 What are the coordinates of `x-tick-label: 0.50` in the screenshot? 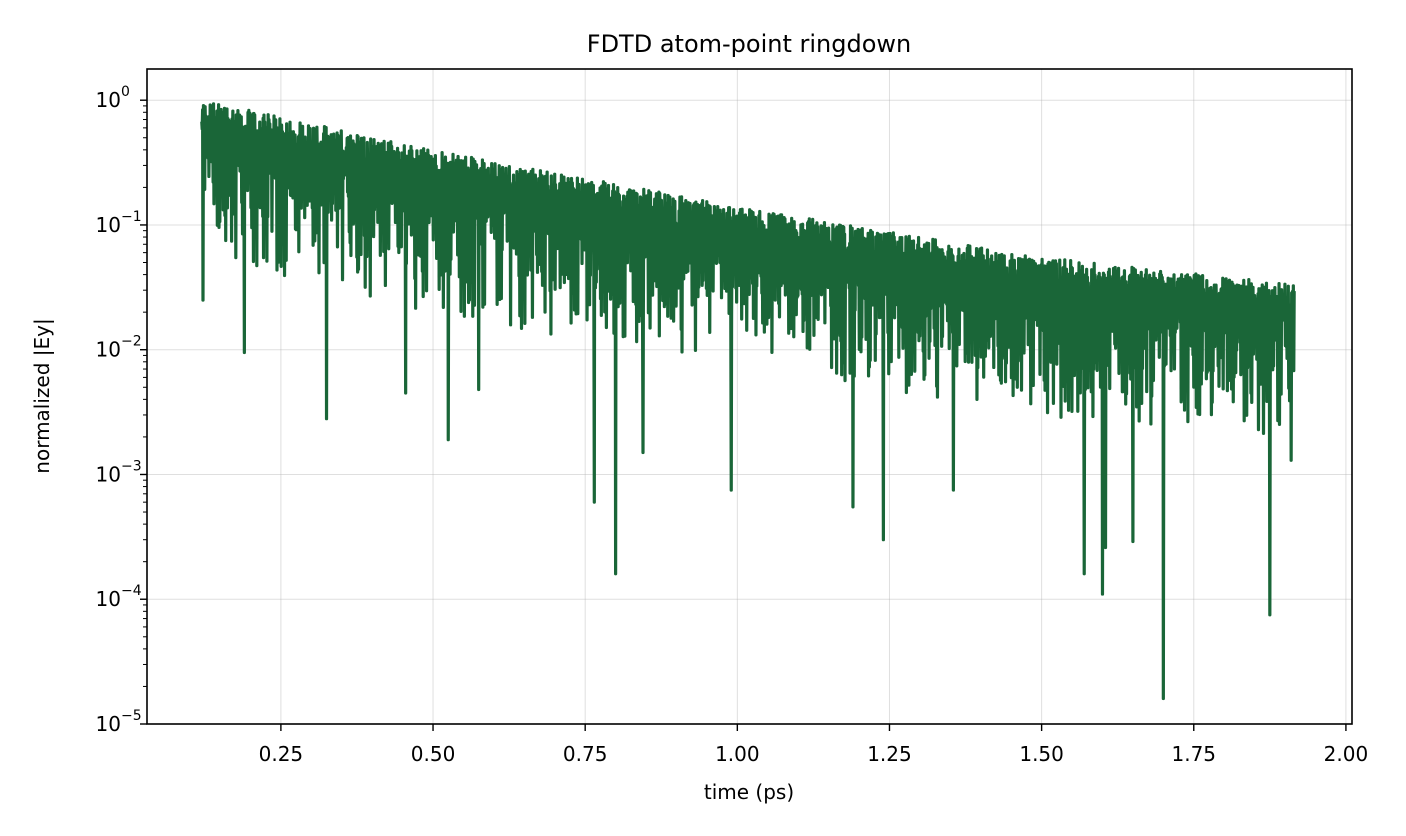 It's located at (433, 754).